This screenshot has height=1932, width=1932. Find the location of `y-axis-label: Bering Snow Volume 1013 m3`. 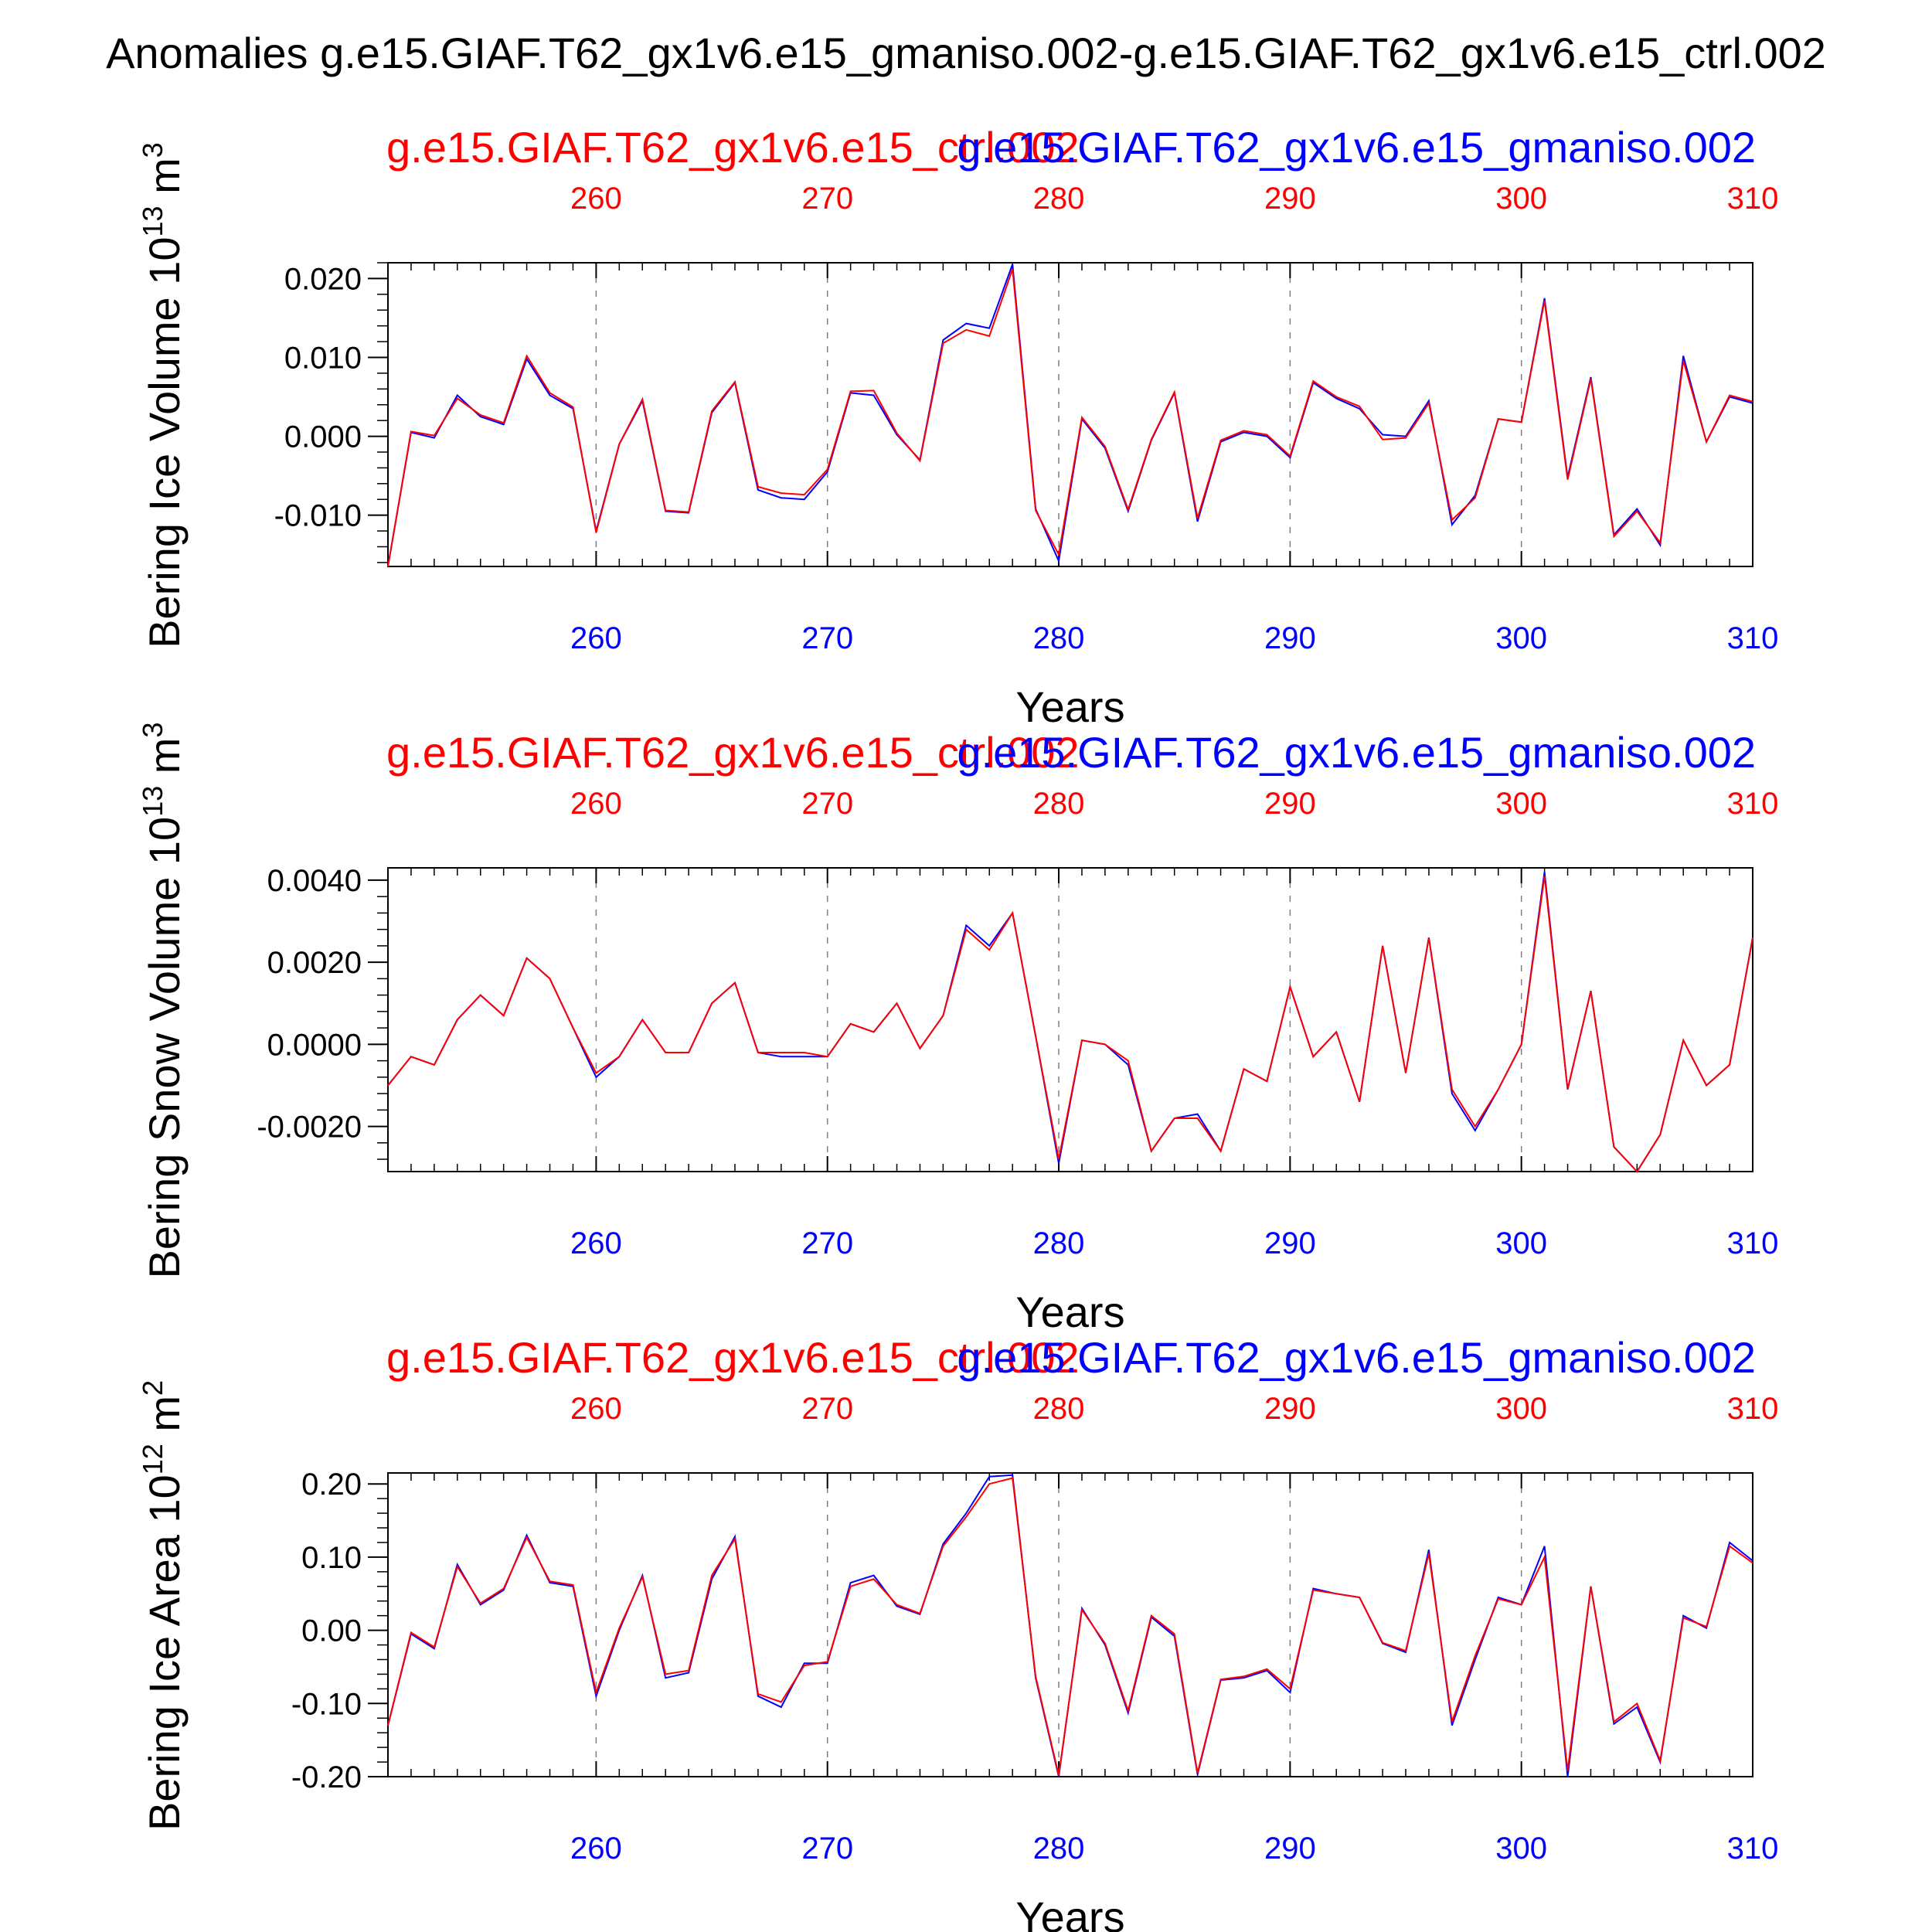

y-axis-label: Bering Snow Volume 1013 m3 is located at coordinates (163, 1000).